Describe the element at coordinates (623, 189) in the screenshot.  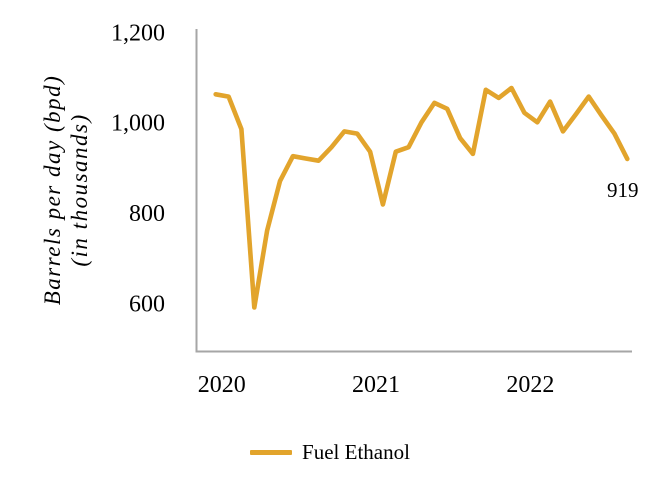
I see `end-value-label: 919` at that location.